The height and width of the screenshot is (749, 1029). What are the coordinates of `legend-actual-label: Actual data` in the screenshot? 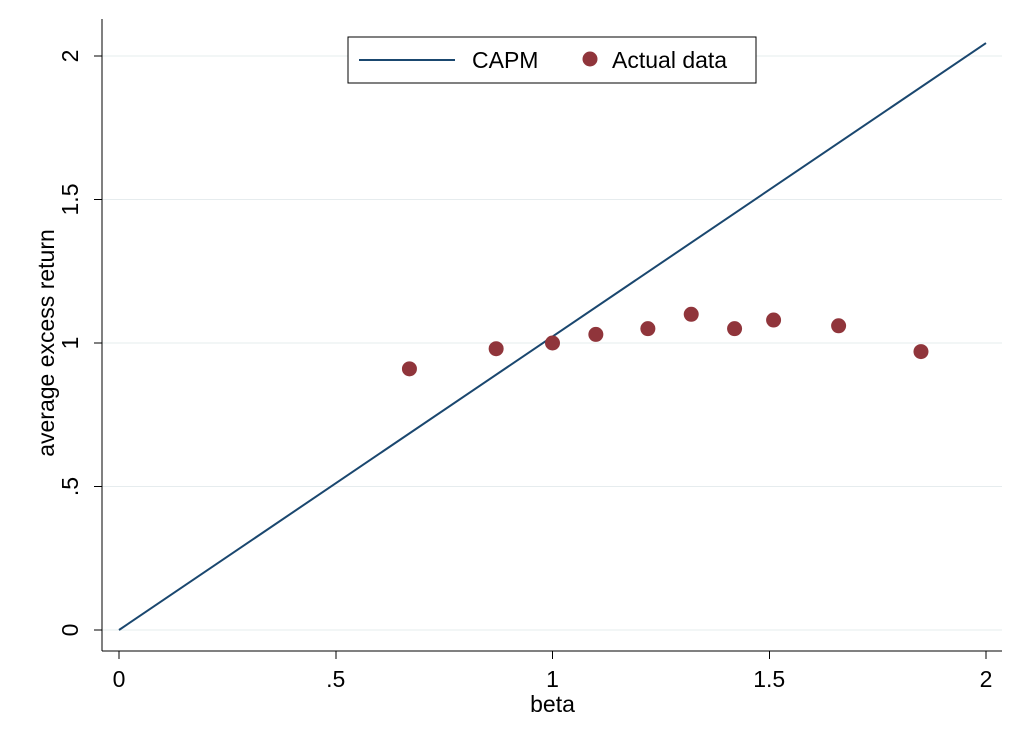 It's located at (669, 60).